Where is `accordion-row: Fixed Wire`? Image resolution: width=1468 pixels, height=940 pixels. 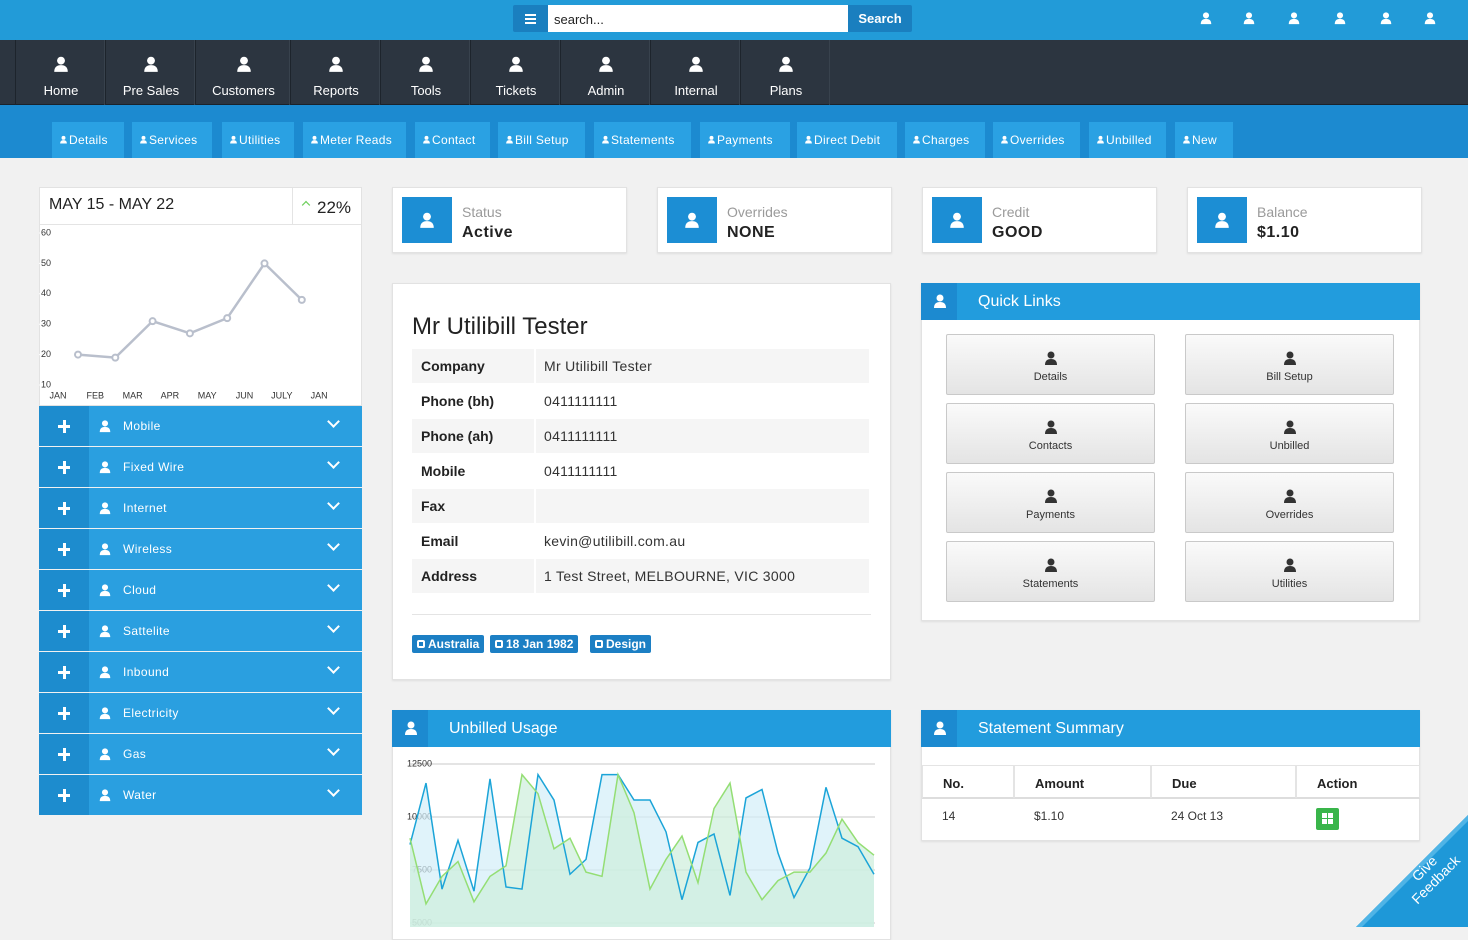 accordion-row: Fixed Wire is located at coordinates (225, 467).